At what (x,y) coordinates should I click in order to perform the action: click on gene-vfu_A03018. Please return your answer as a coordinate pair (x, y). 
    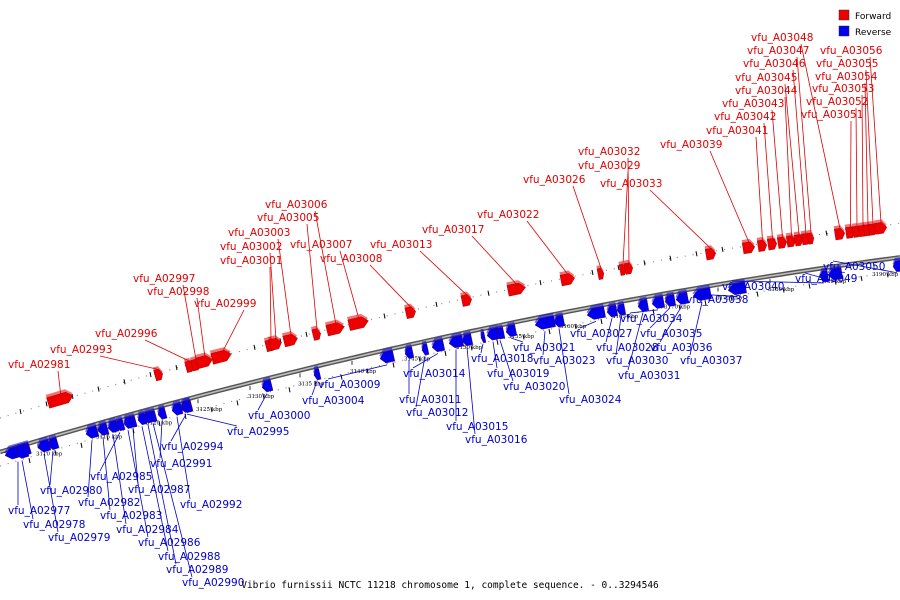
    Looking at the image, I should click on (483, 336).